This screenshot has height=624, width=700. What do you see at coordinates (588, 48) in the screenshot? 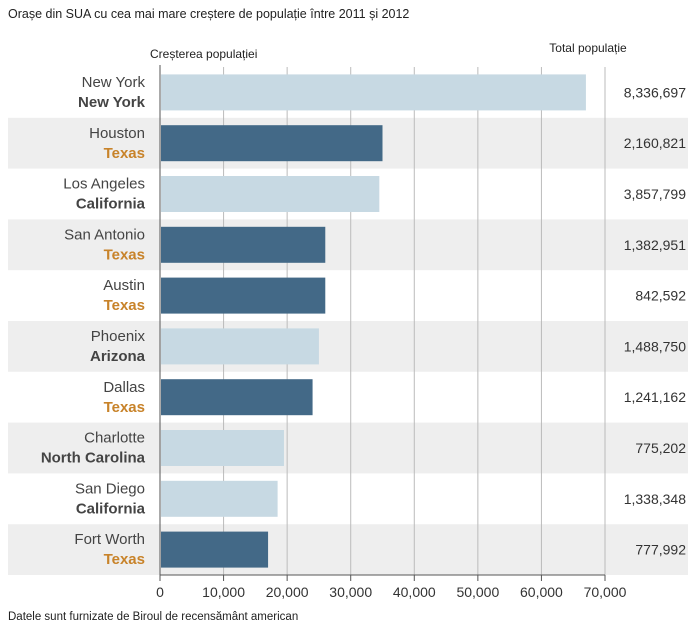
I see `population-header: Total populație` at bounding box center [588, 48].